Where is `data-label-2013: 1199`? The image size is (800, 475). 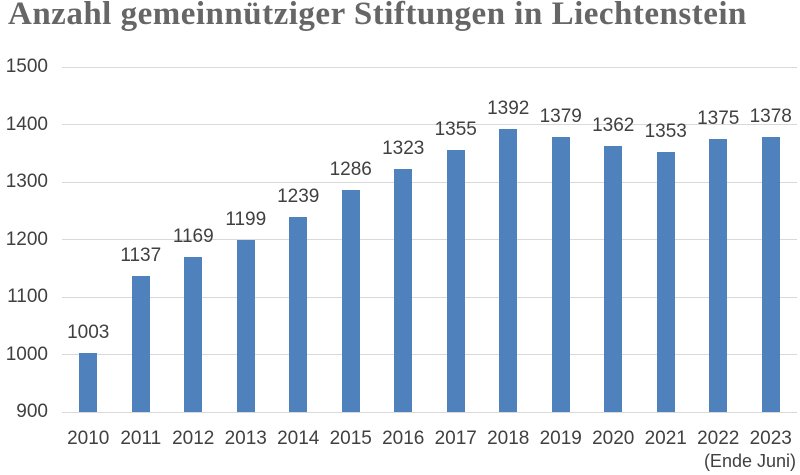 data-label-2013: 1199 is located at coordinates (246, 220).